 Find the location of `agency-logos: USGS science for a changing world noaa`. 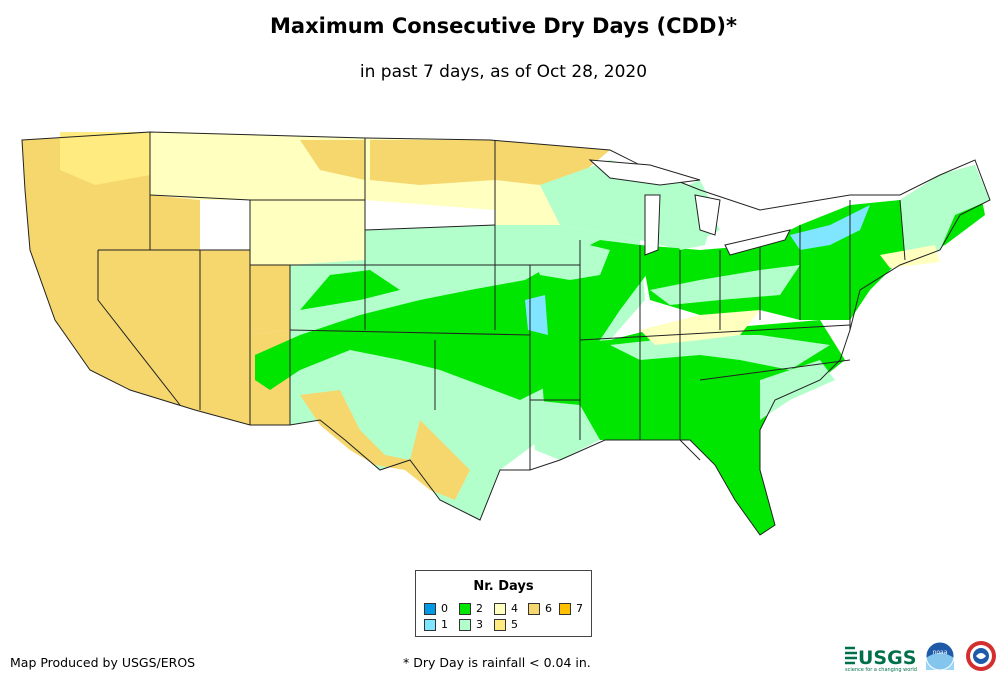

agency-logos: USGS science for a changing world noaa is located at coordinates (920, 657).